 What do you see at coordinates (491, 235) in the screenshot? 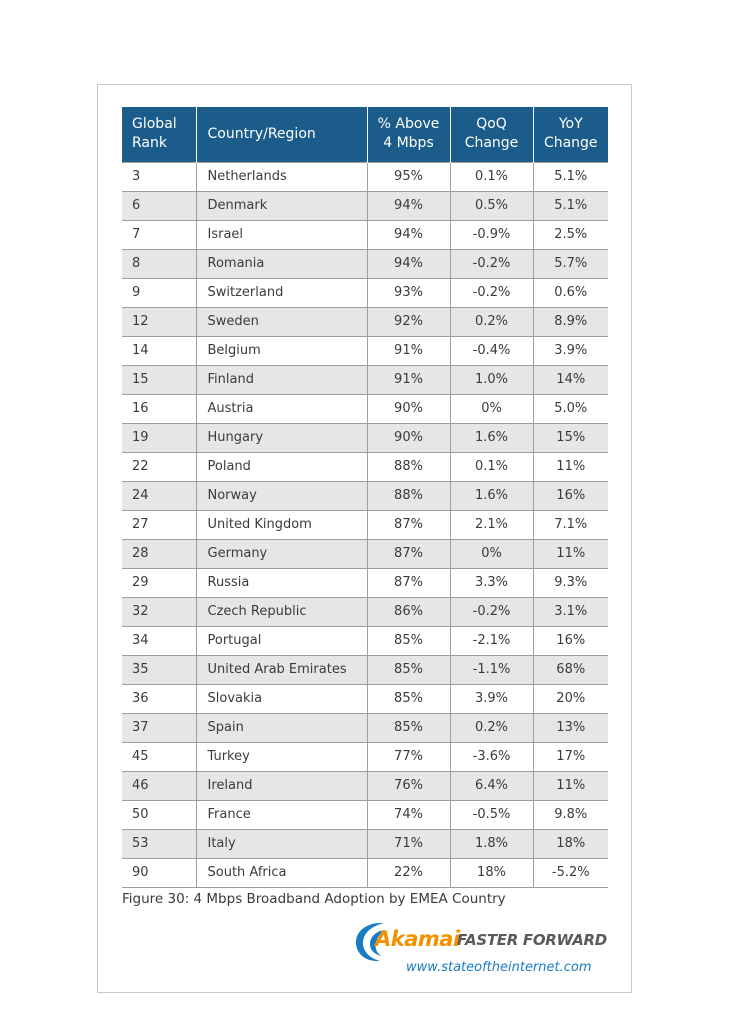
I see `cell-qoq-change: -0.9%` at bounding box center [491, 235].